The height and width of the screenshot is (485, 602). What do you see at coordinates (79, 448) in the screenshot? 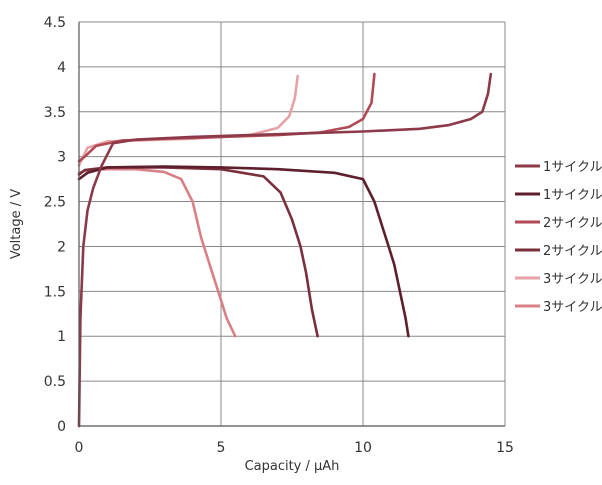
I see `x-tick-label: 0` at bounding box center [79, 448].